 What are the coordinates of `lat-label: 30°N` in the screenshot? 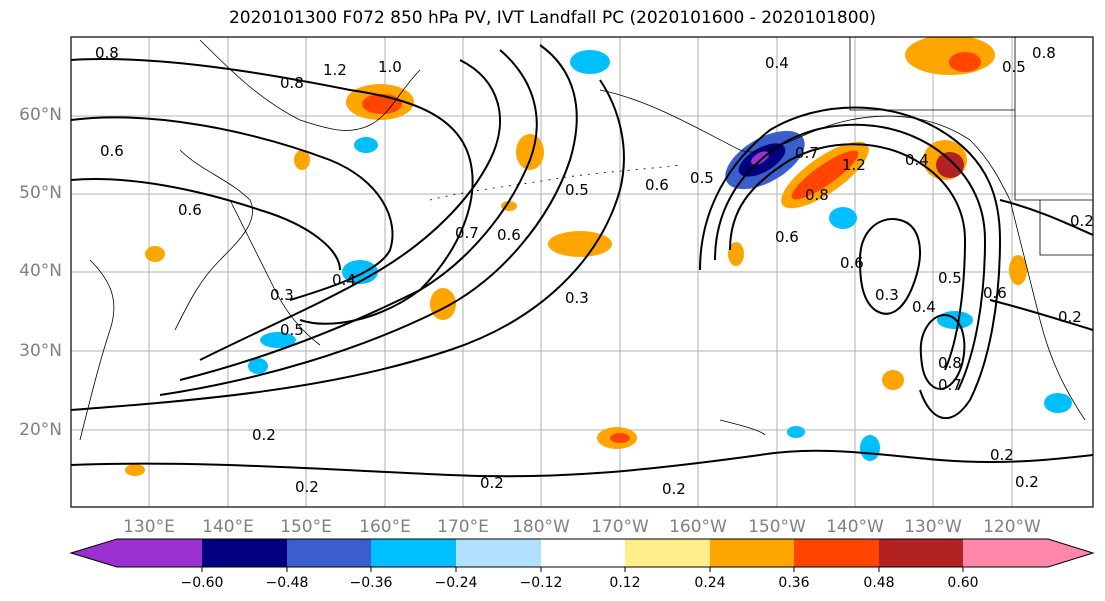 It's located at (40, 351).